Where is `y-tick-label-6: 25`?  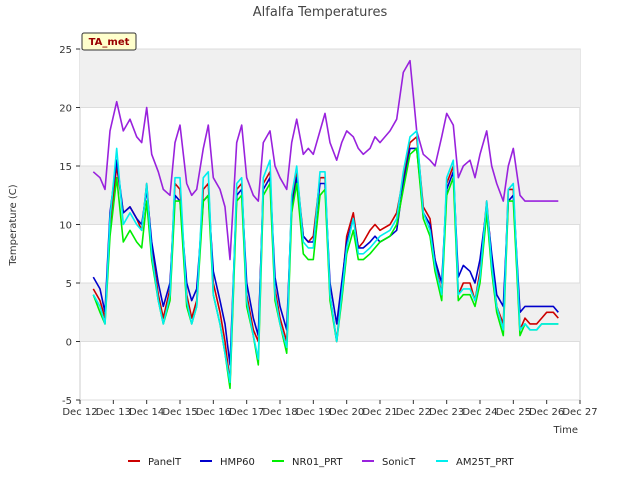 y-tick-label-6: 25 is located at coordinates (65, 50).